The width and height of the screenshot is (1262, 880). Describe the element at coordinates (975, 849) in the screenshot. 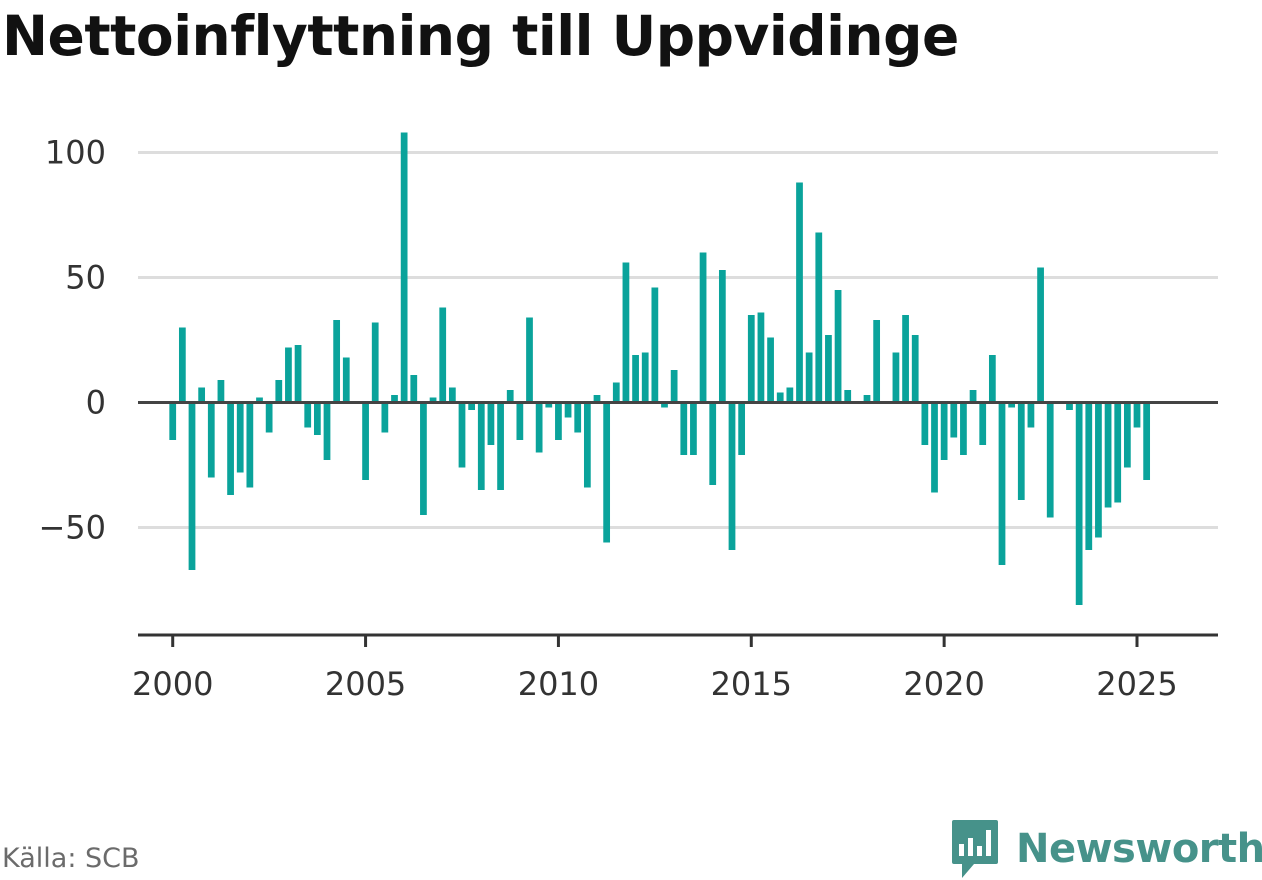

I see `newsworthy-logo-icon` at that location.